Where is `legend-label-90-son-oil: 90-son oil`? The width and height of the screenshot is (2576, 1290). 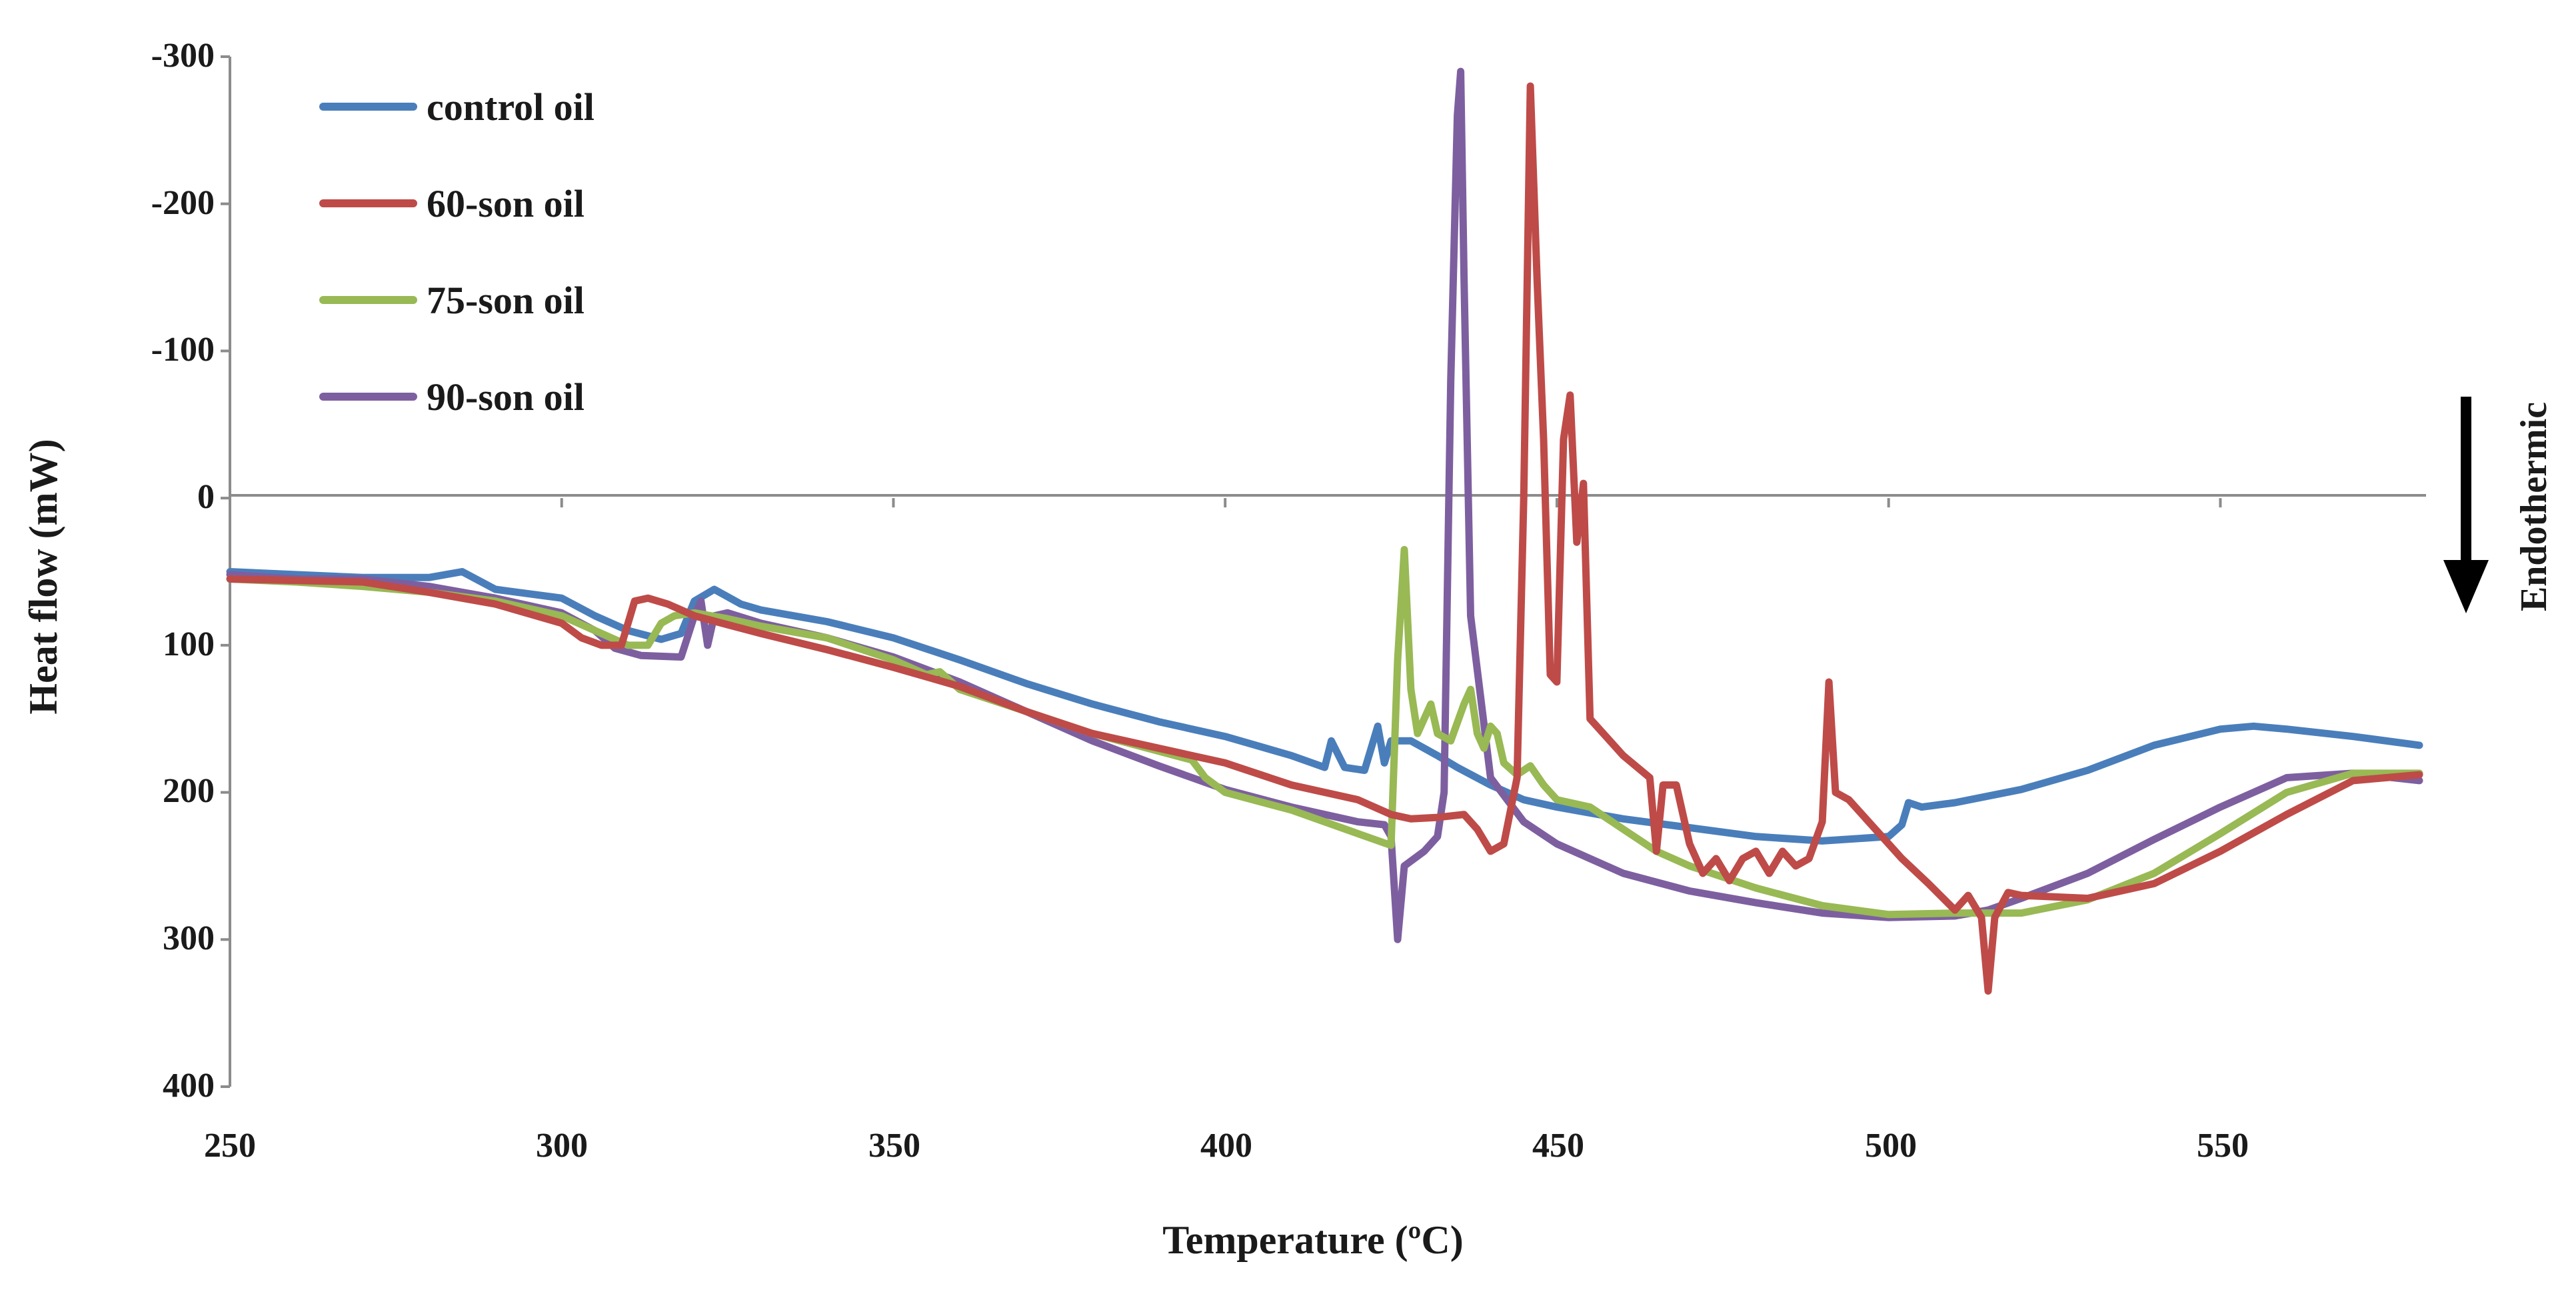
legend-label-90-son-oil: 90-son oil is located at coordinates (506, 397).